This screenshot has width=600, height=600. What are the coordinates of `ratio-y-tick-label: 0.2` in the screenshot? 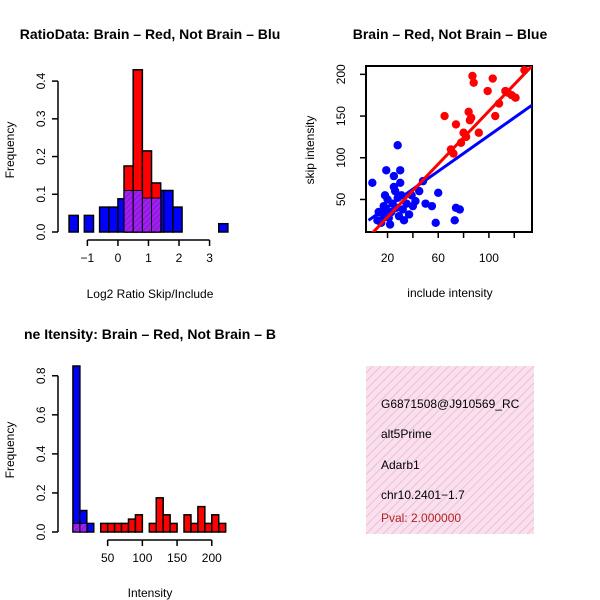 It's located at (41, 156).